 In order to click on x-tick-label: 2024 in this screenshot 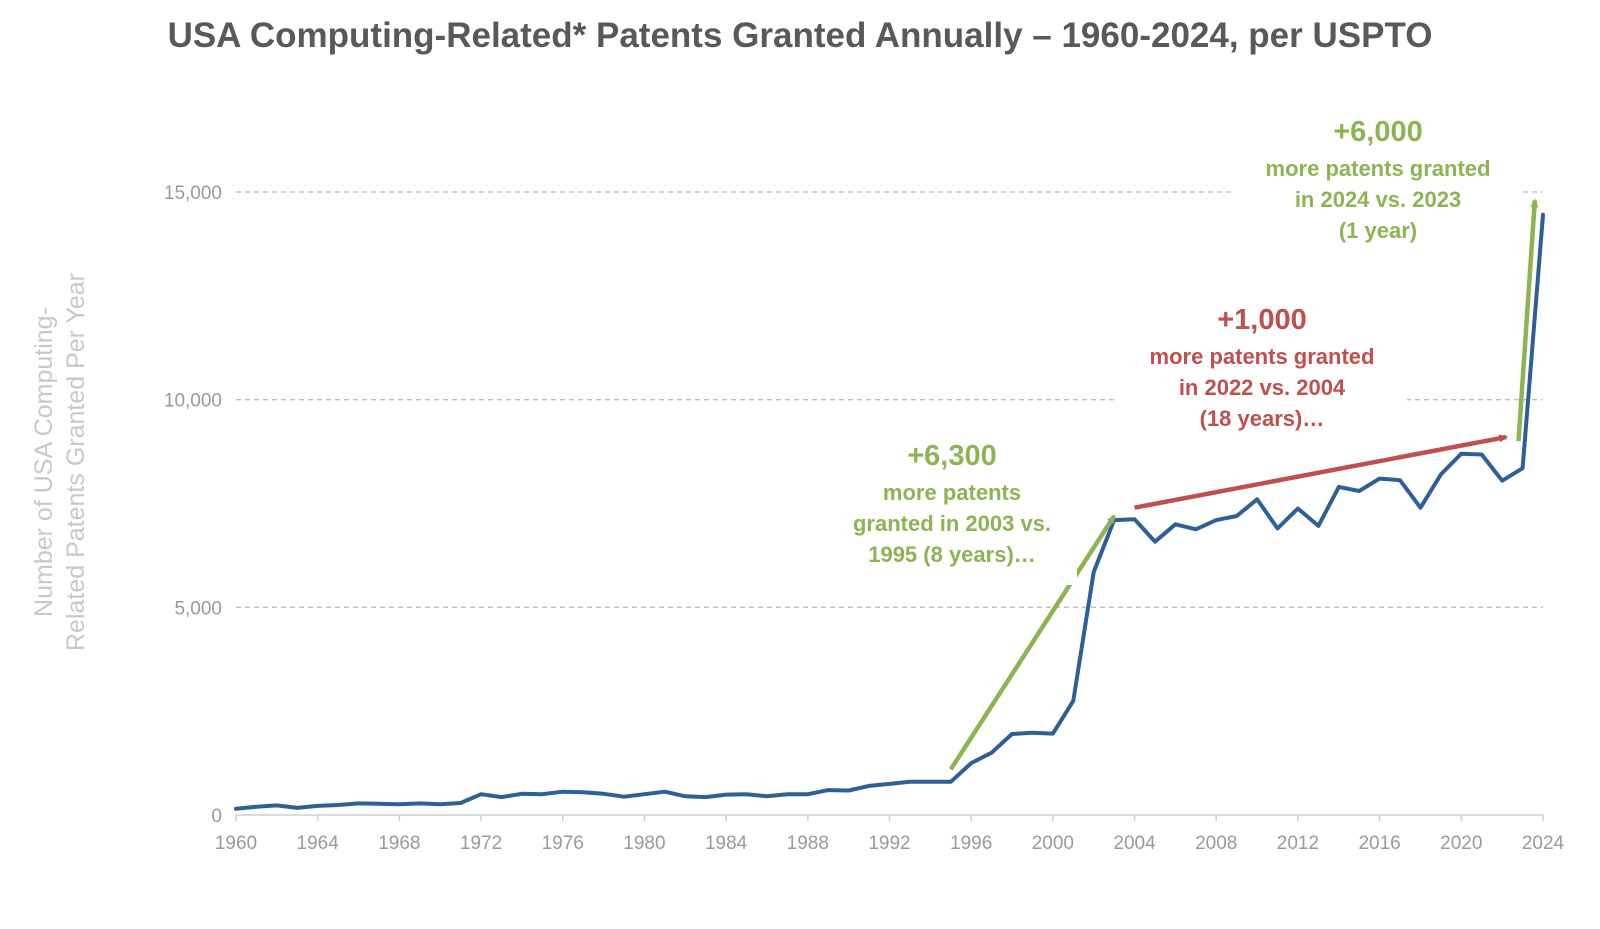, I will do `click(1543, 843)`.